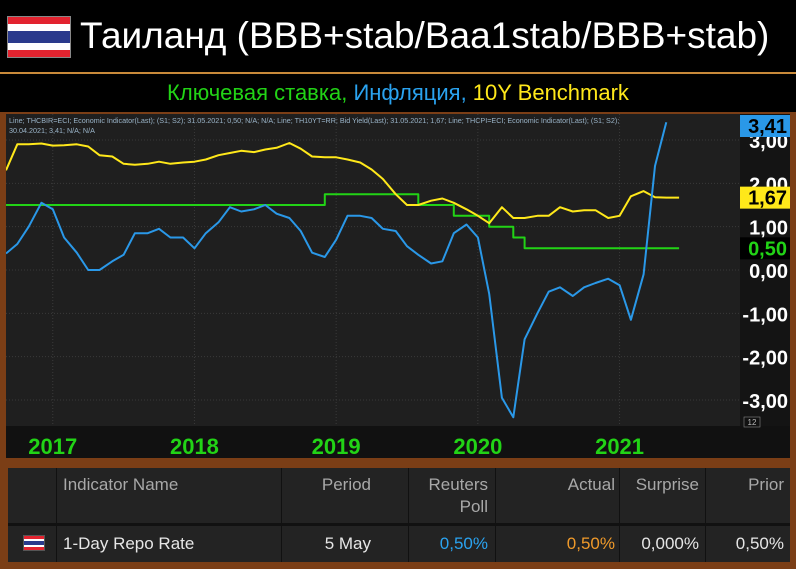  I want to click on subtitle-inflation: Инфляция,, so click(407, 92).